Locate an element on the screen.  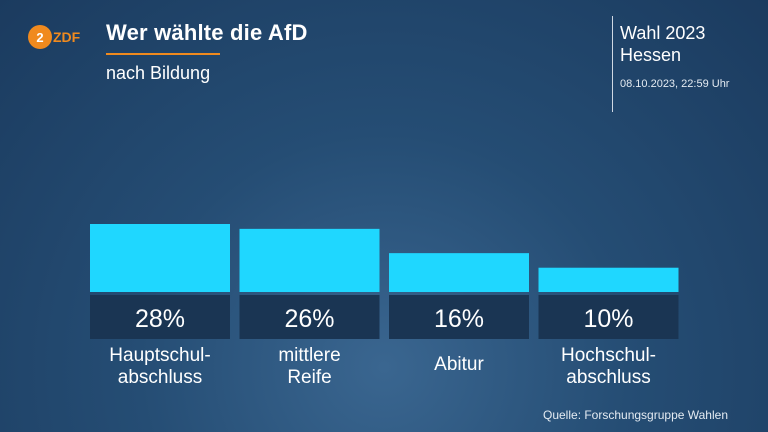
header-divider is located at coordinates (612, 64).